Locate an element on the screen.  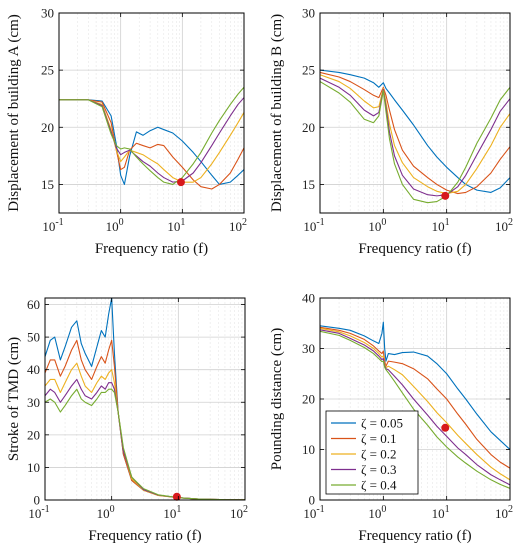
legend-label-1: ζ = 0.1 is located at coordinates (378, 438).